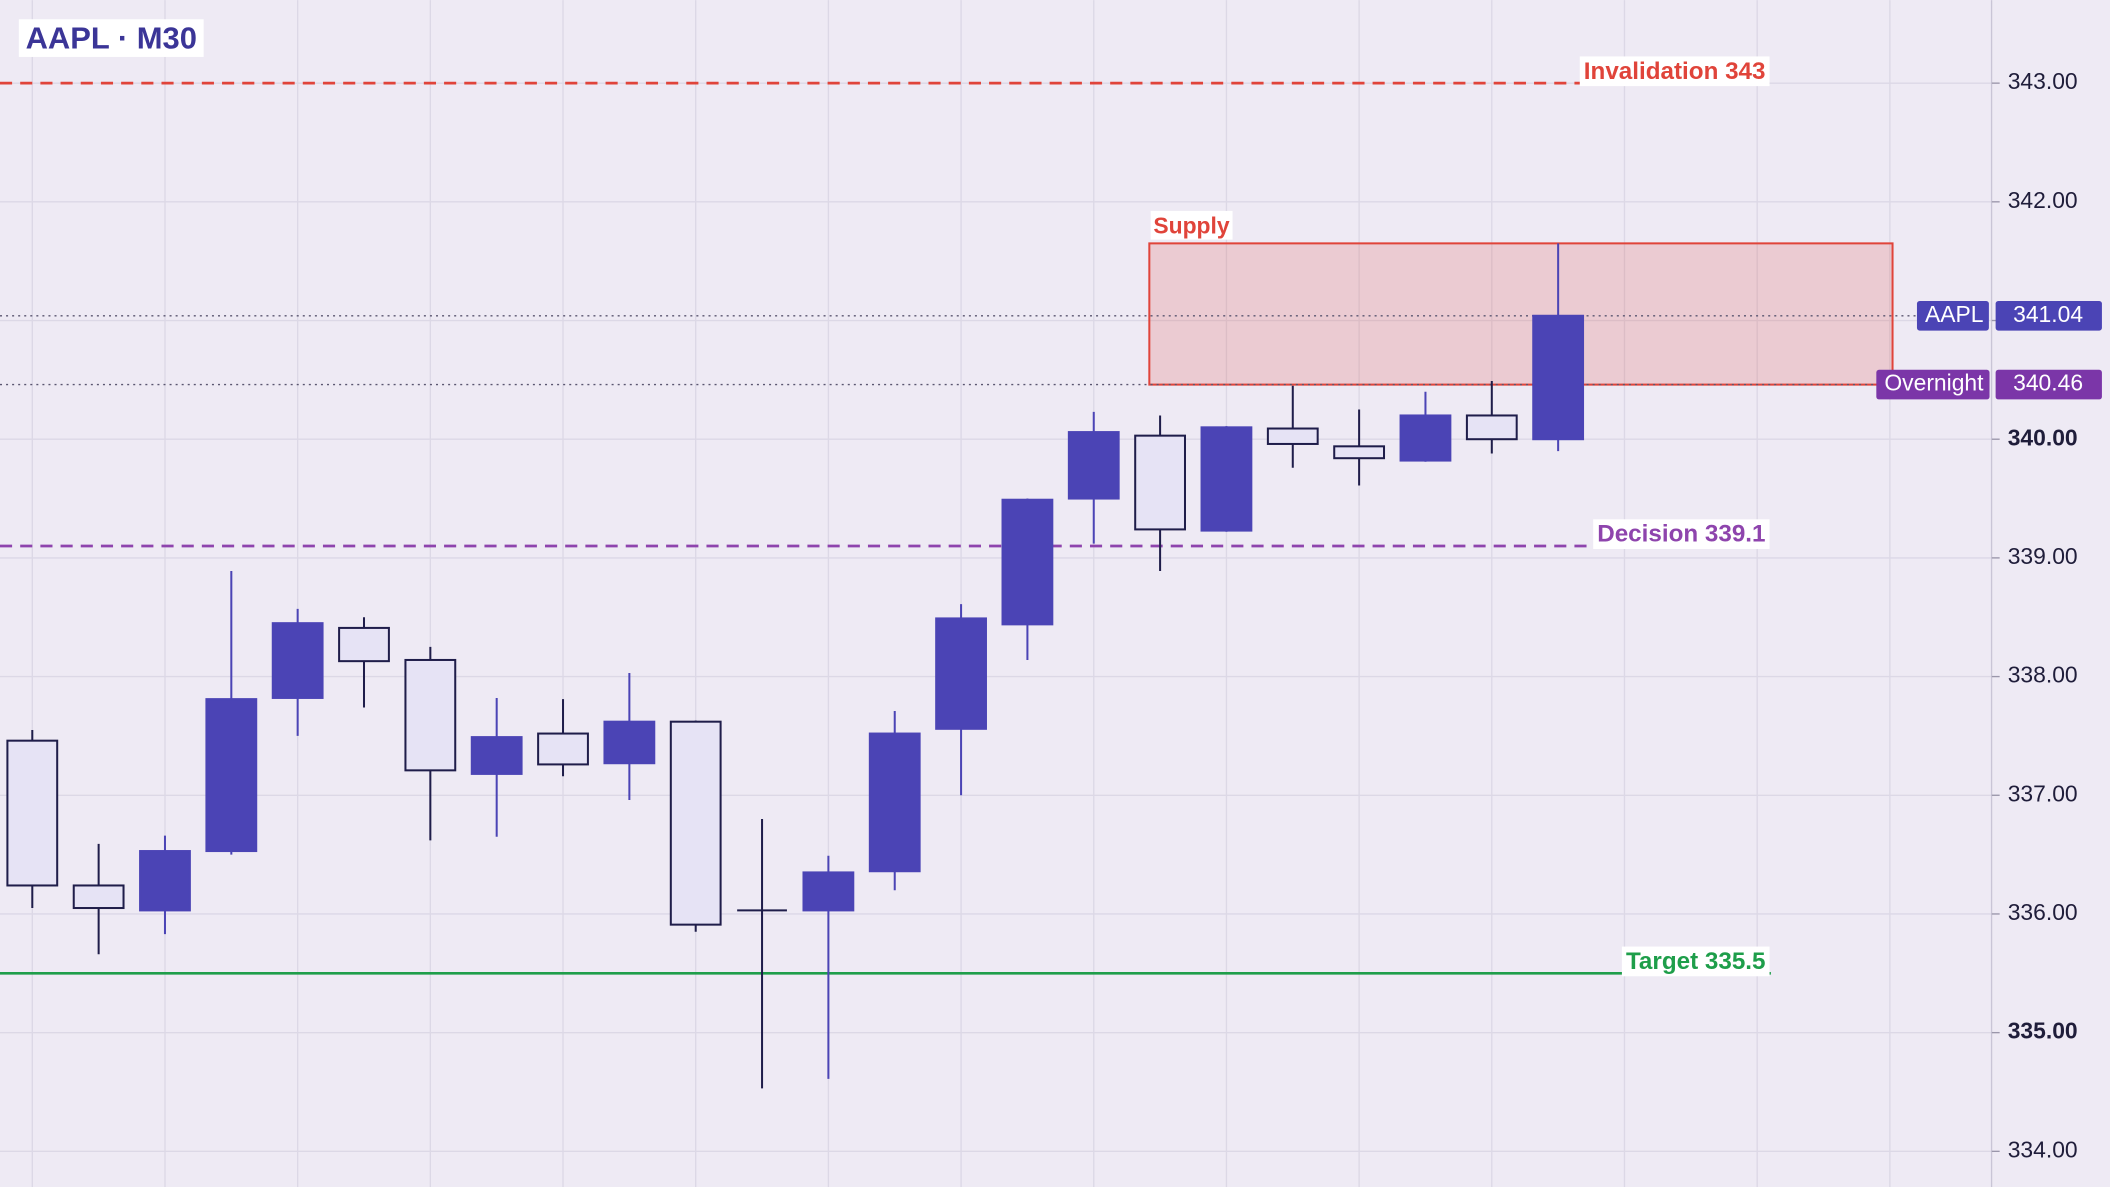 Image resolution: width=2110 pixels, height=1187 pixels. I want to click on price-tag-name: AAPL, so click(1954, 314).